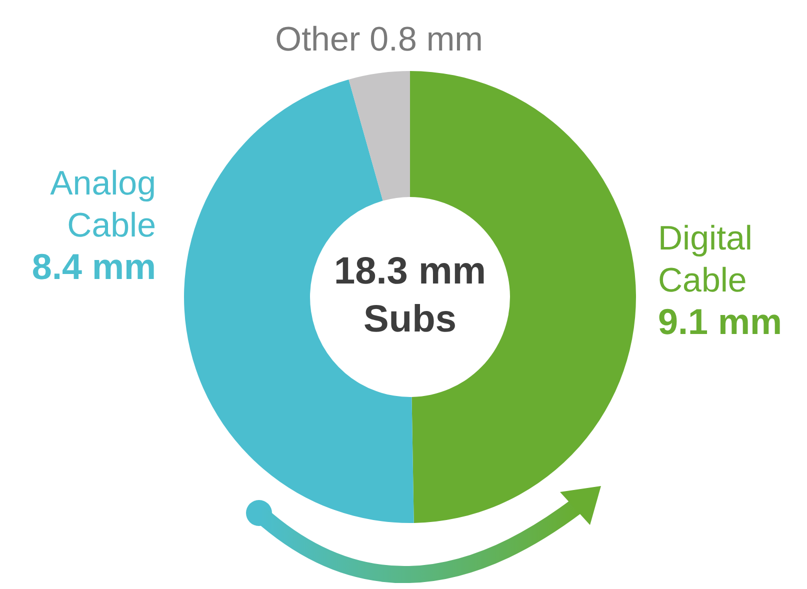 The image size is (807, 589). What do you see at coordinates (720, 321) in the screenshot?
I see `data-label: 9.1 mm` at bounding box center [720, 321].